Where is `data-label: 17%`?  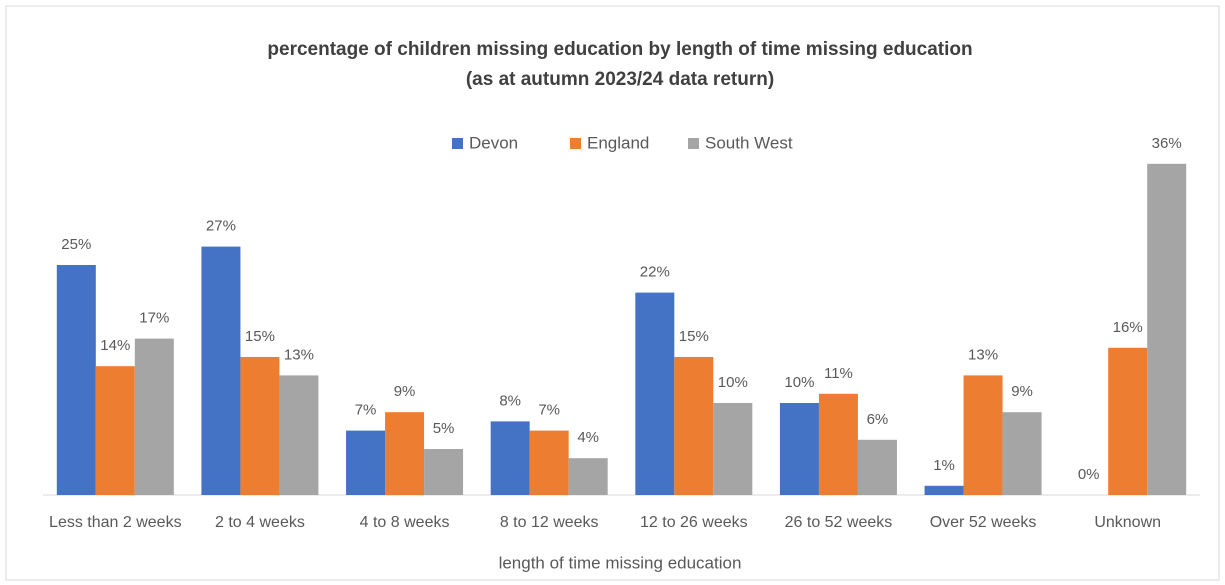
data-label: 17% is located at coordinates (154, 318).